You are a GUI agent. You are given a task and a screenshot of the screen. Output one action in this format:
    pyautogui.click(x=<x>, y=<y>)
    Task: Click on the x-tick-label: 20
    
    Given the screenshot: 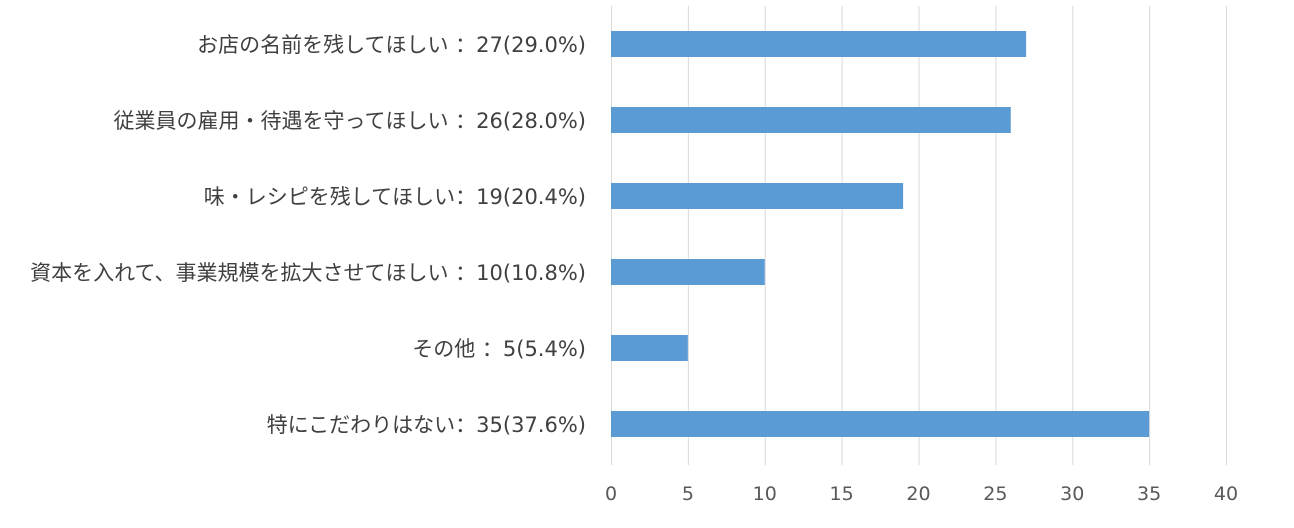 What is the action you would take?
    pyautogui.click(x=918, y=494)
    